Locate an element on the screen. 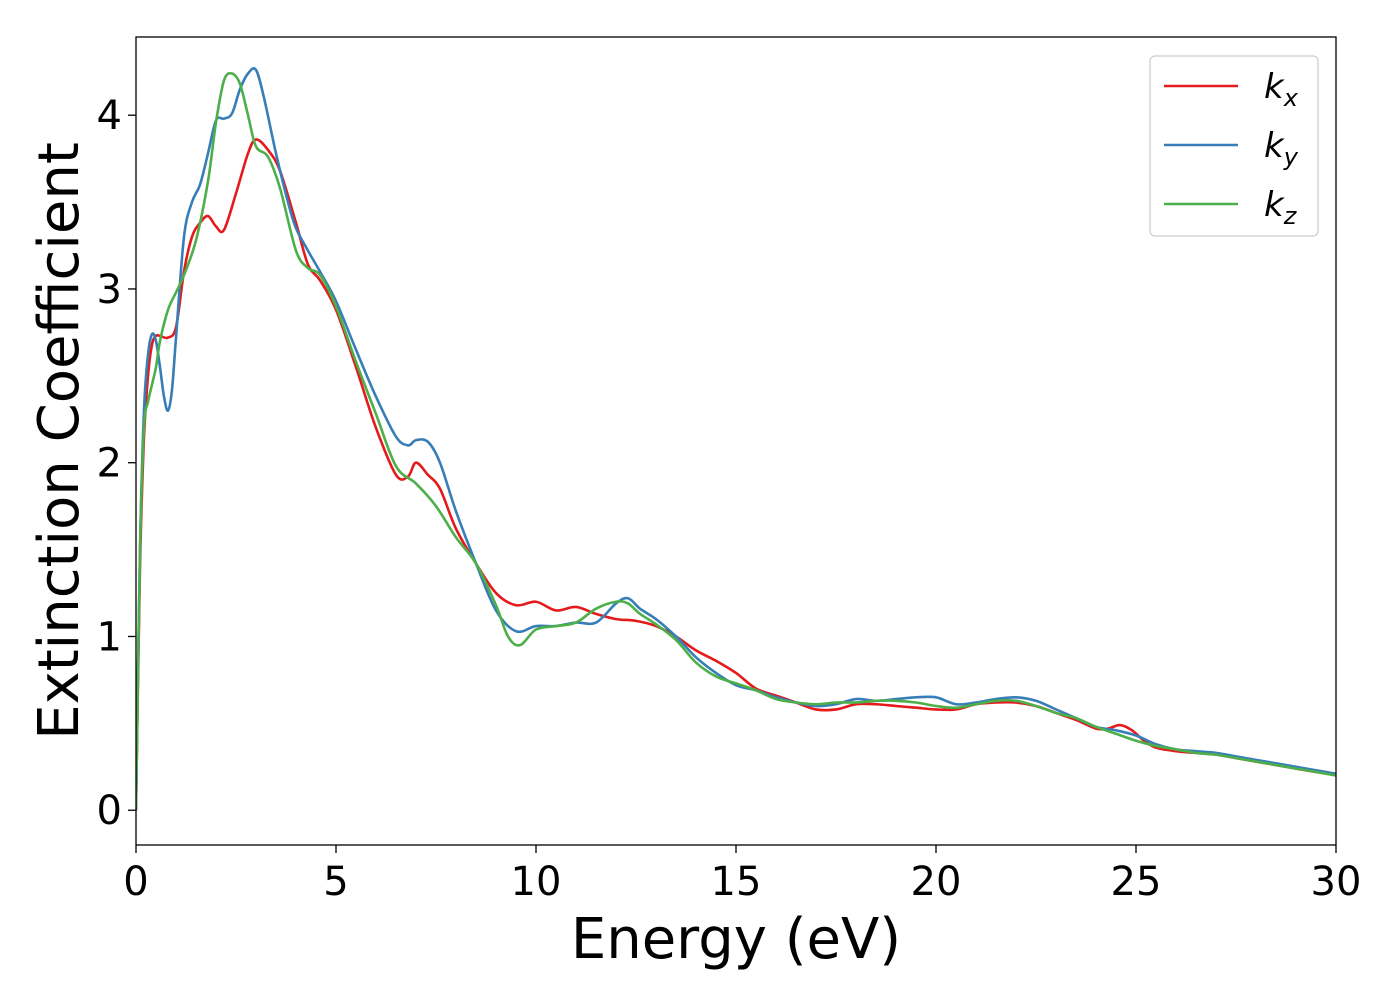  y-tick-label: 0 is located at coordinates (109, 811).